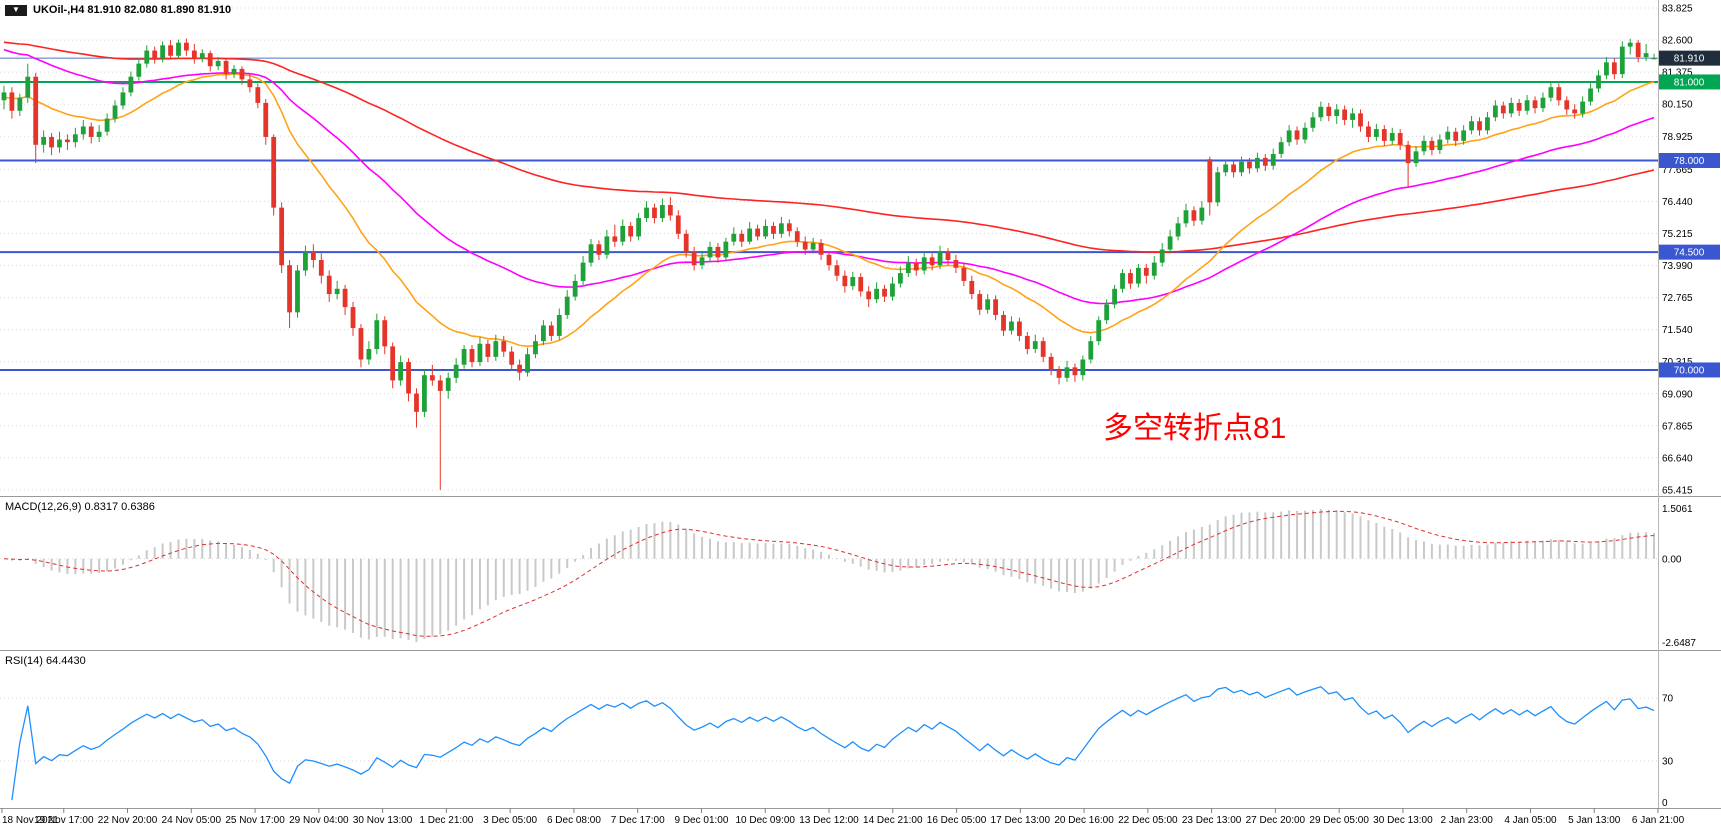 Image resolution: width=1721 pixels, height=838 pixels. What do you see at coordinates (510, 820) in the screenshot?
I see `svg-text: 3 Dec 05:00` at bounding box center [510, 820].